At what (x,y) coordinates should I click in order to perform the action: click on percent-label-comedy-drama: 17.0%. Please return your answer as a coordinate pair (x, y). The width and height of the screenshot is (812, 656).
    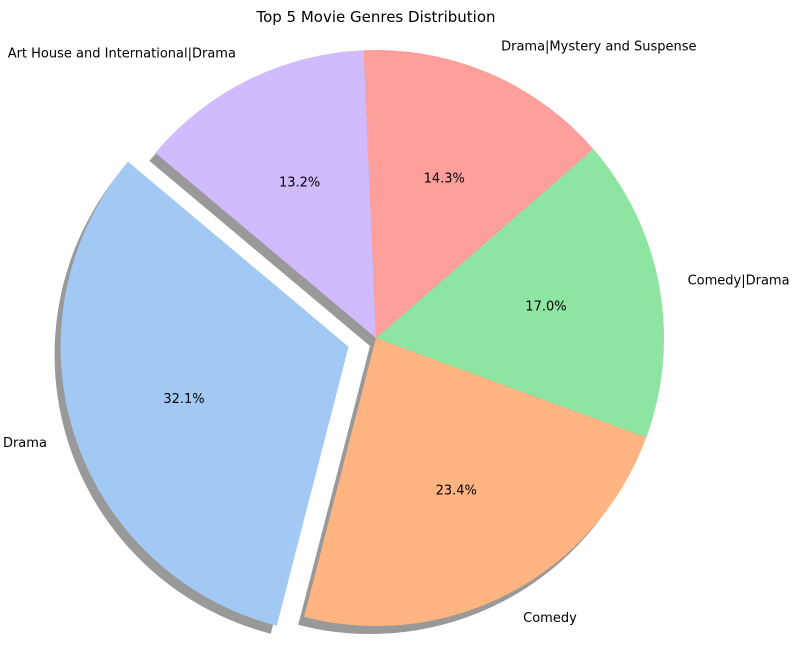
    Looking at the image, I should click on (545, 306).